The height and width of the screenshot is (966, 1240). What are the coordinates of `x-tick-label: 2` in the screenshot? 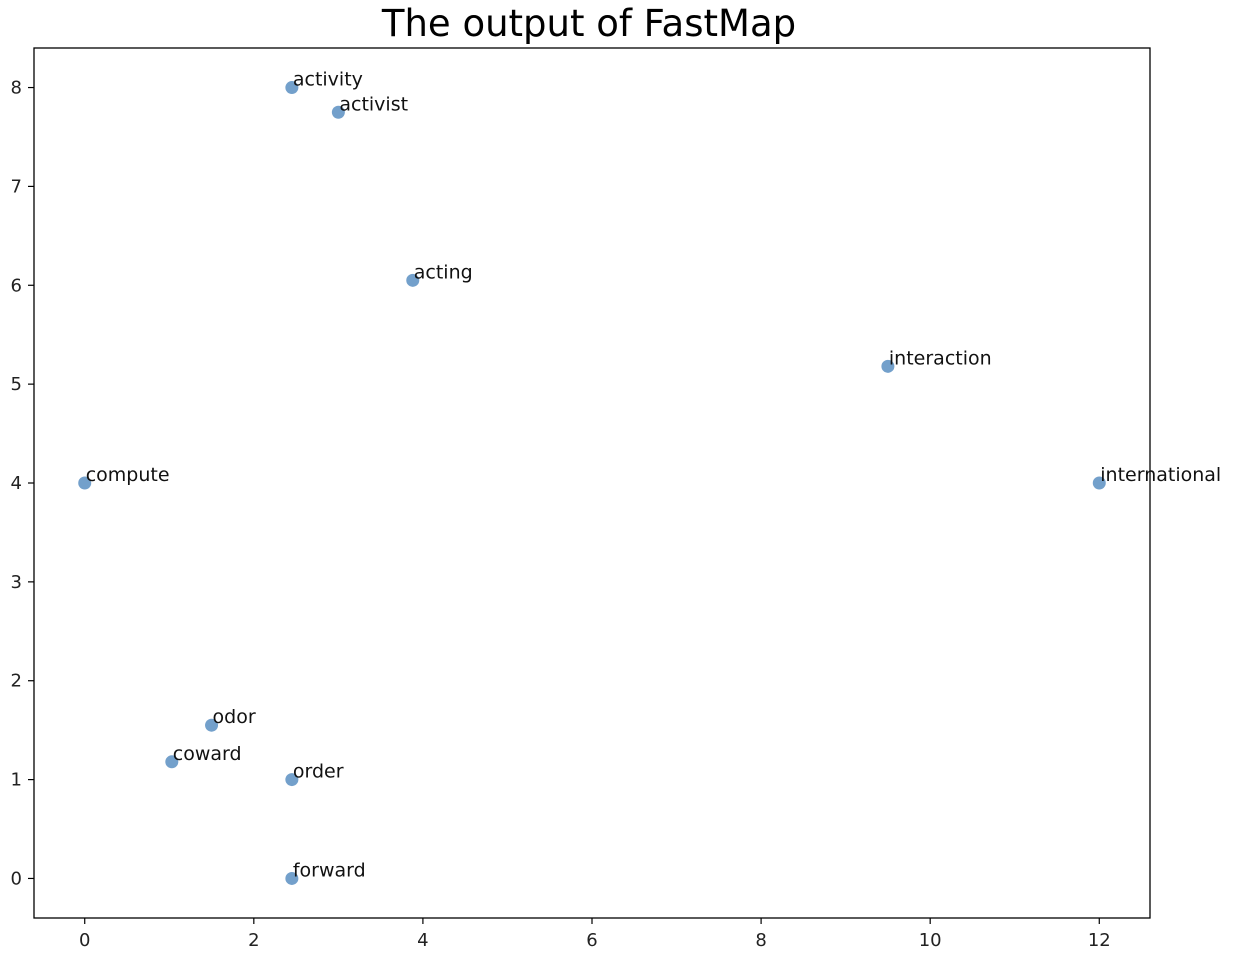 It's located at (253, 940).